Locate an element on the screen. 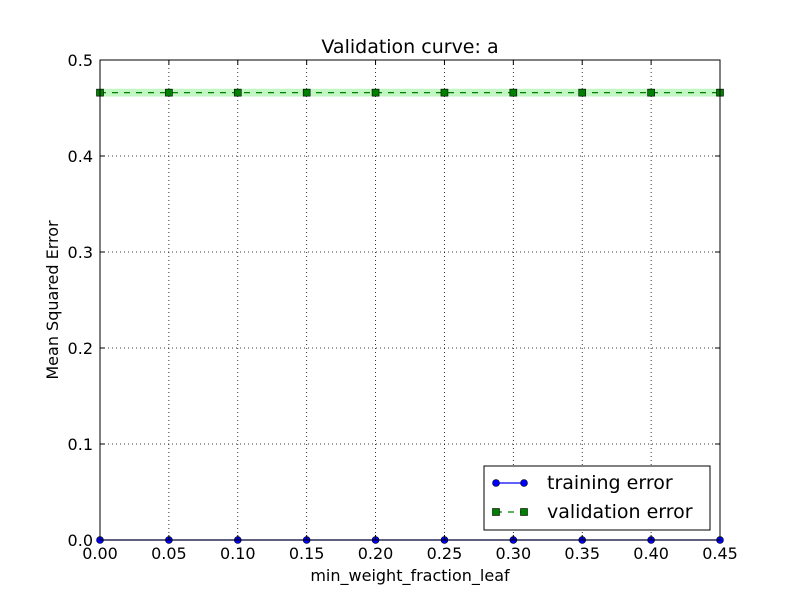  validation-error-band is located at coordinates (410, 92).